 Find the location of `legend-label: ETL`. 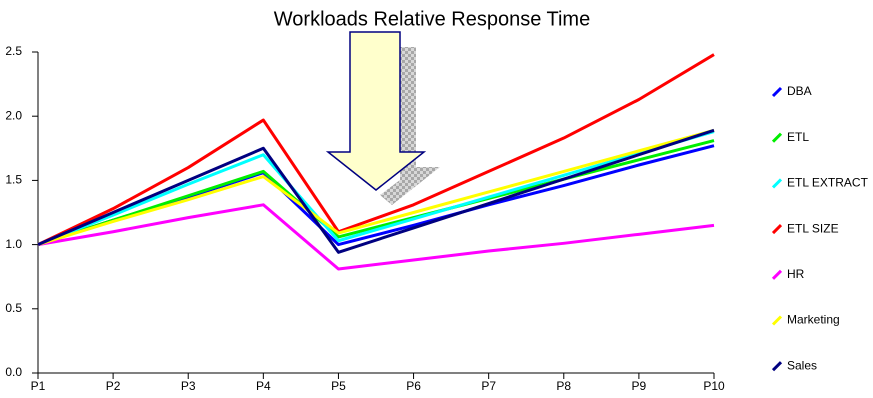

legend-label: ETL is located at coordinates (798, 137).